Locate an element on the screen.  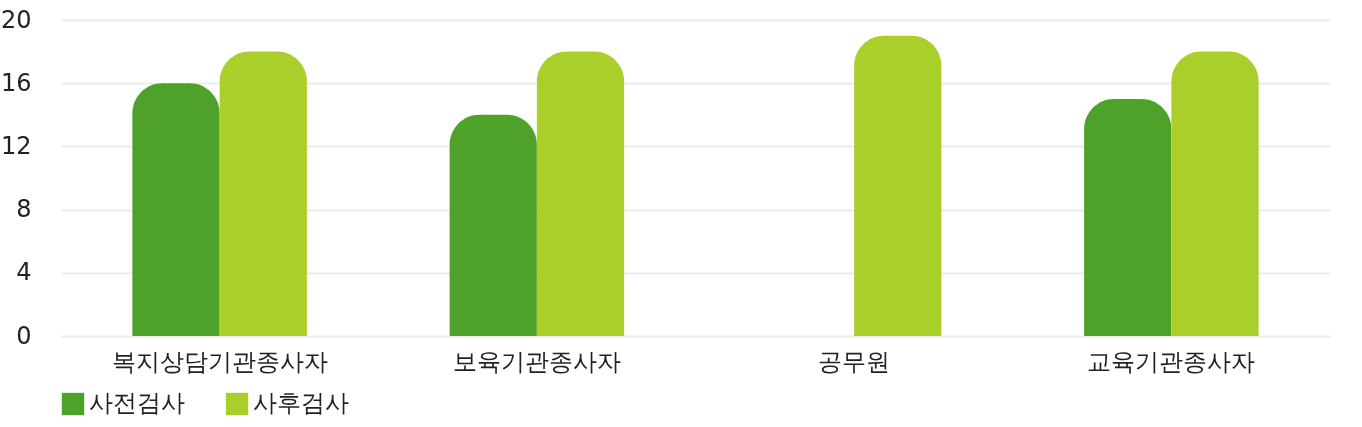
y-tick-label: 20 is located at coordinates (16, 19).